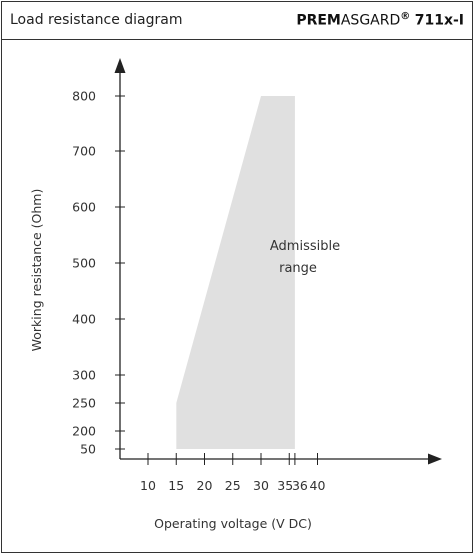 The height and width of the screenshot is (555, 476). I want to click on registered-mark: ®, so click(405, 16).